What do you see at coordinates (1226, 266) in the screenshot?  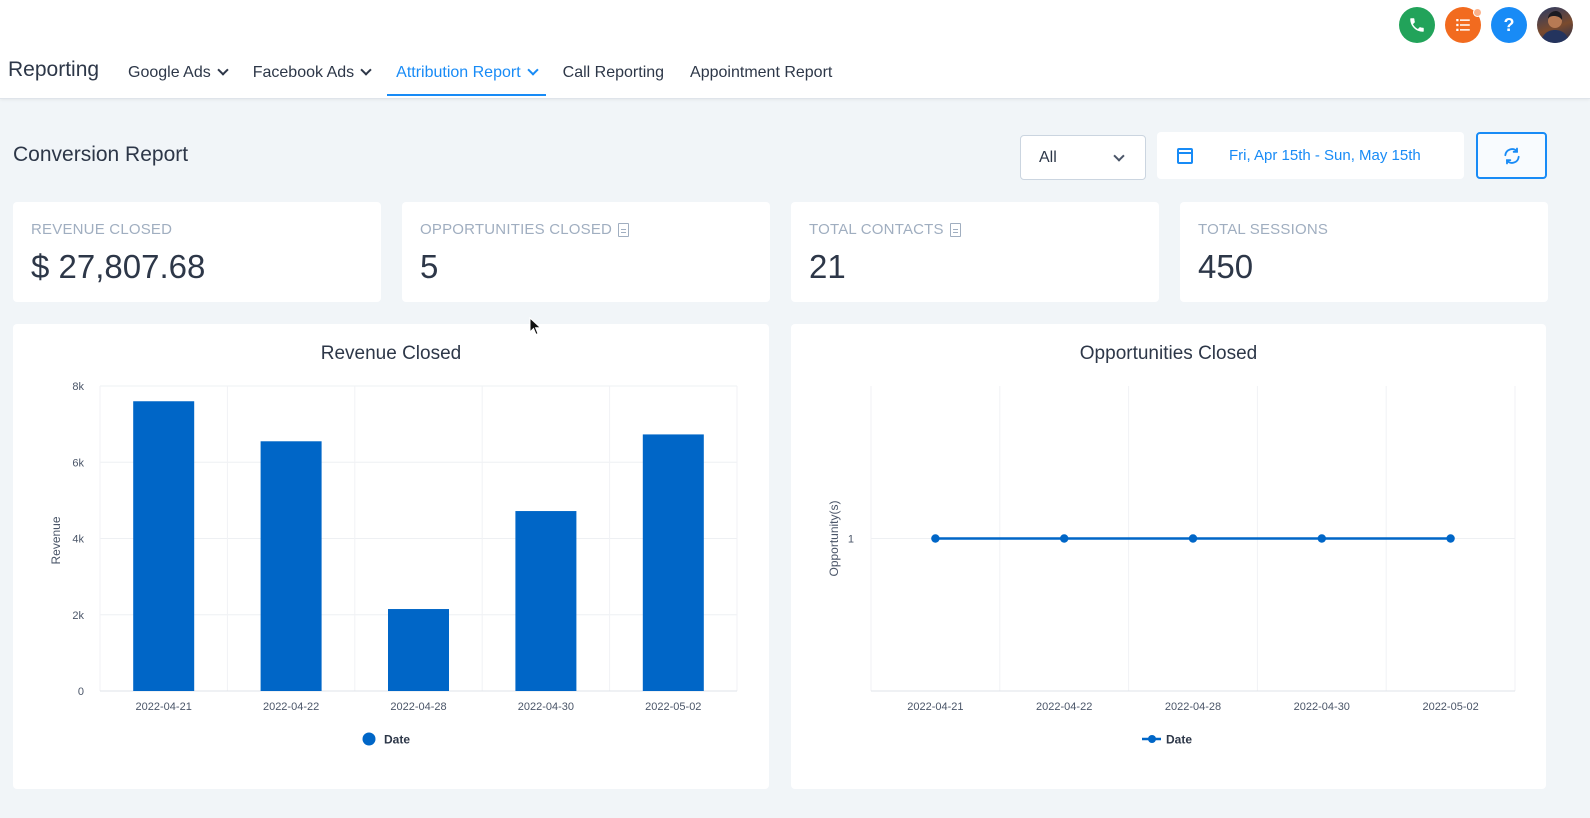 I see `kpi-value: 450` at bounding box center [1226, 266].